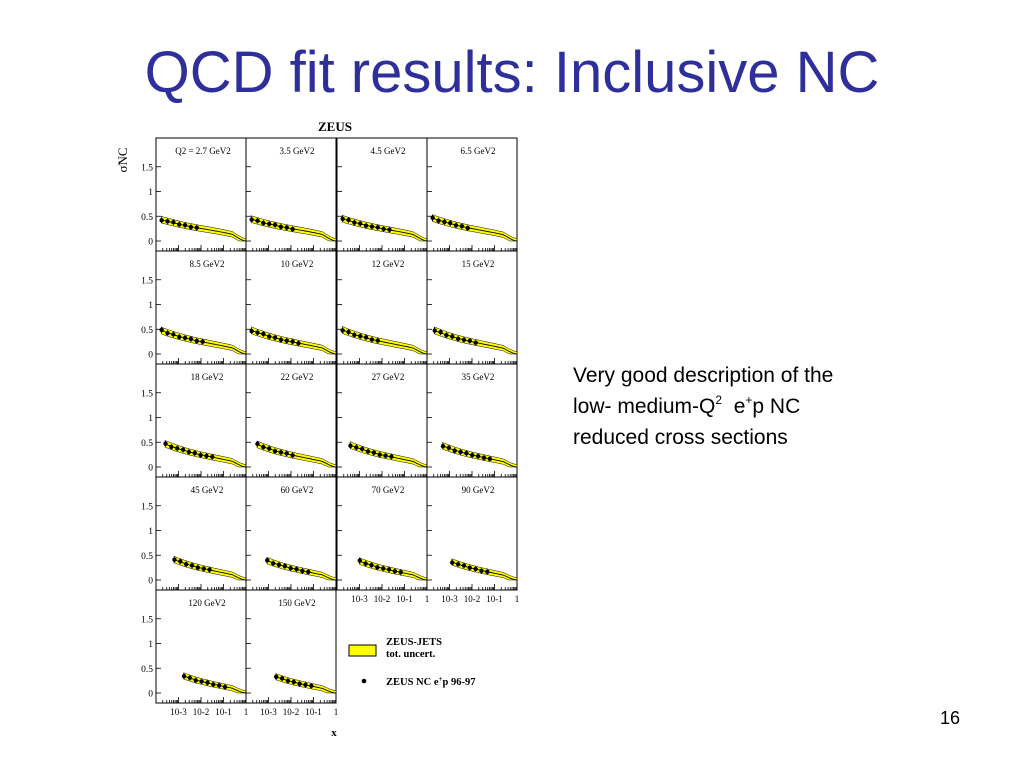 This screenshot has height=768, width=1024. What do you see at coordinates (472, 533) in the screenshot?
I see `panel-q2-90: 90 GeV2` at bounding box center [472, 533].